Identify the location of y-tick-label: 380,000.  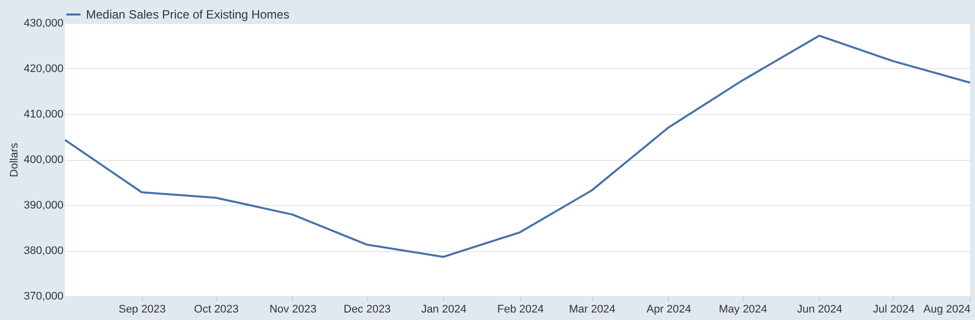
(44, 251).